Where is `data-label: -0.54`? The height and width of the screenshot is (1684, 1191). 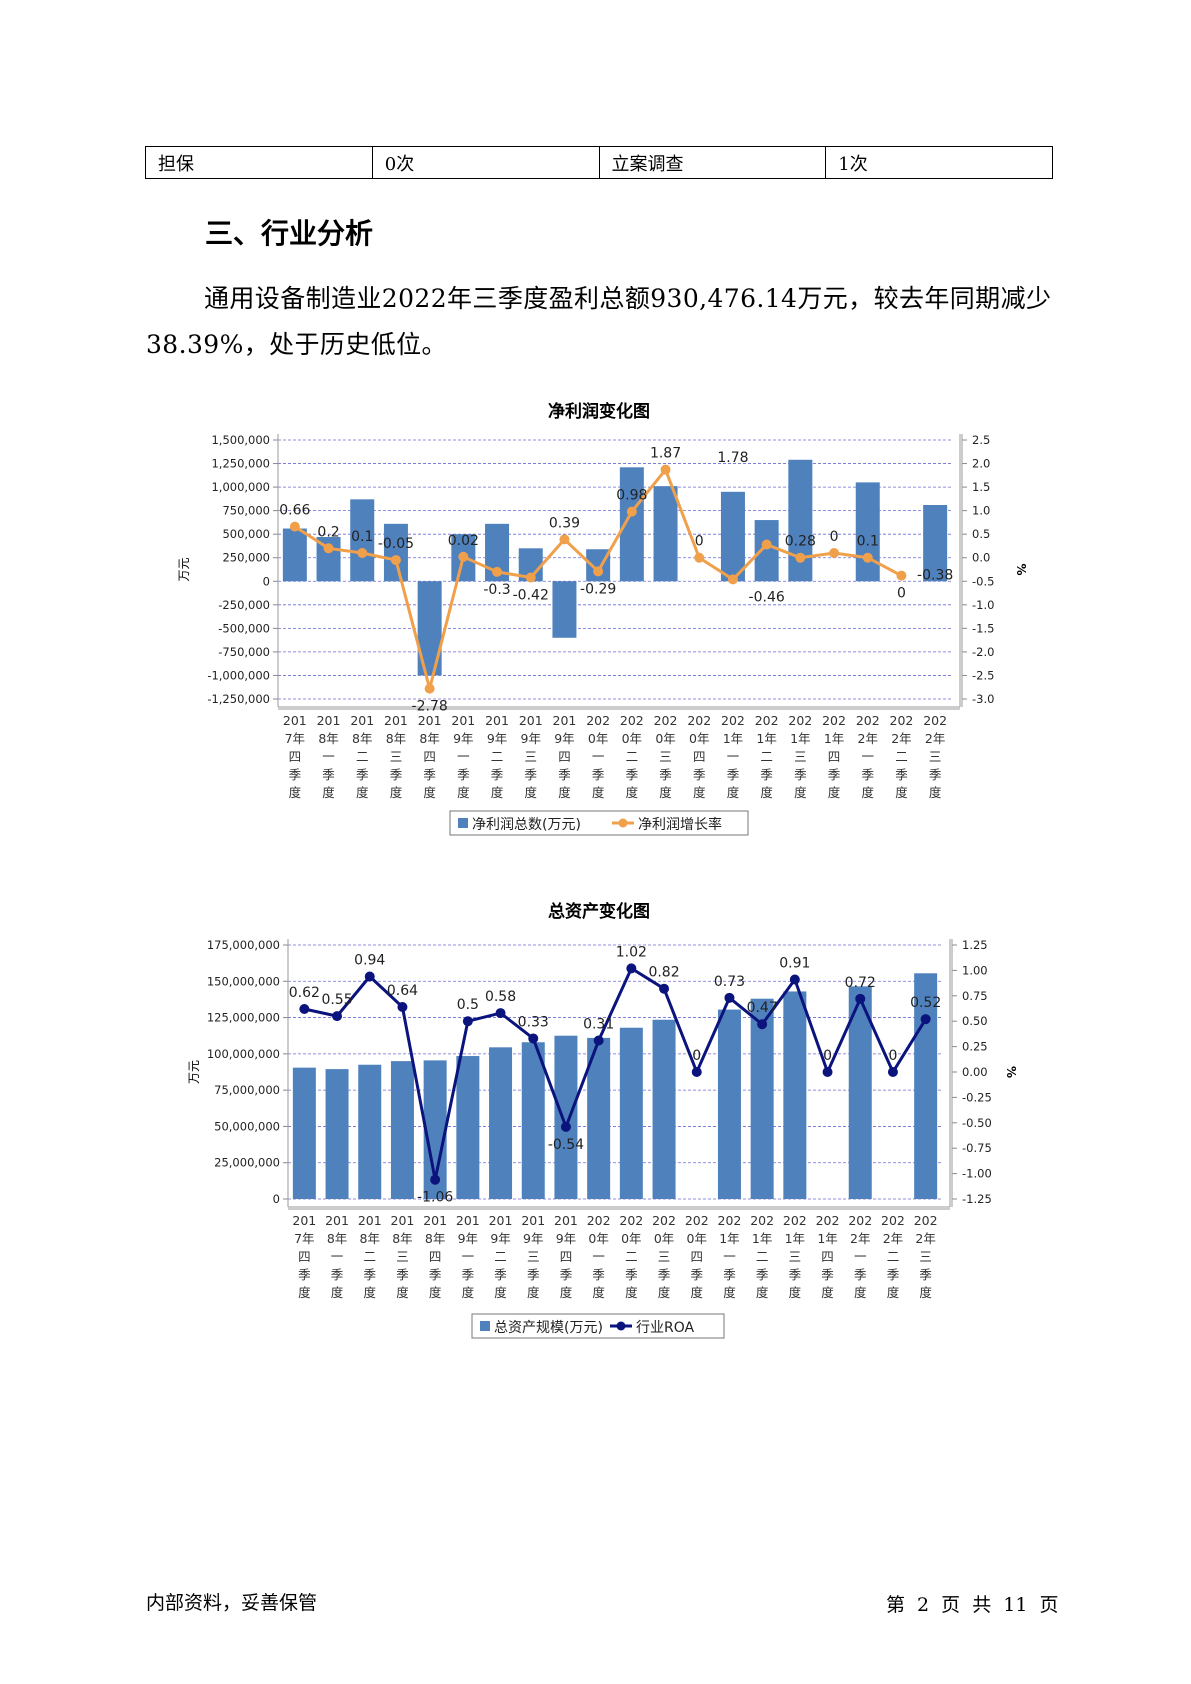 data-label: -0.54 is located at coordinates (566, 1145).